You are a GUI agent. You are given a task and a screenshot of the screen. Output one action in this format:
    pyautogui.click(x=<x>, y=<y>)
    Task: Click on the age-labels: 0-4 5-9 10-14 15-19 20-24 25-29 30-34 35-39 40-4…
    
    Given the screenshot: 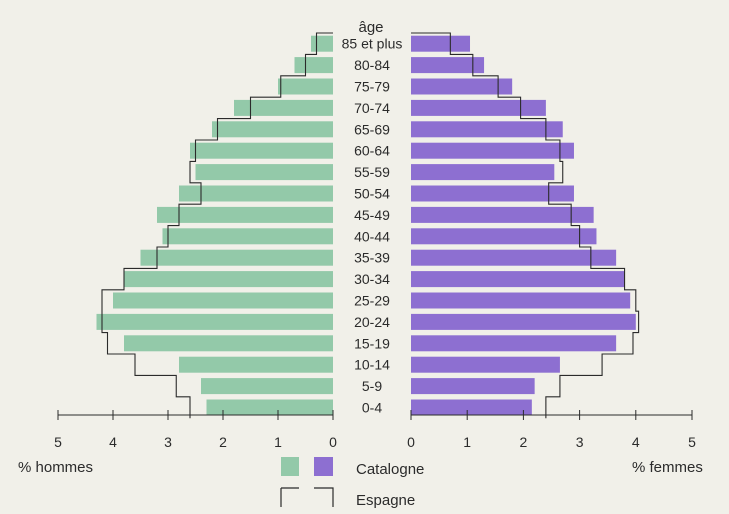 What is the action you would take?
    pyautogui.click(x=372, y=226)
    